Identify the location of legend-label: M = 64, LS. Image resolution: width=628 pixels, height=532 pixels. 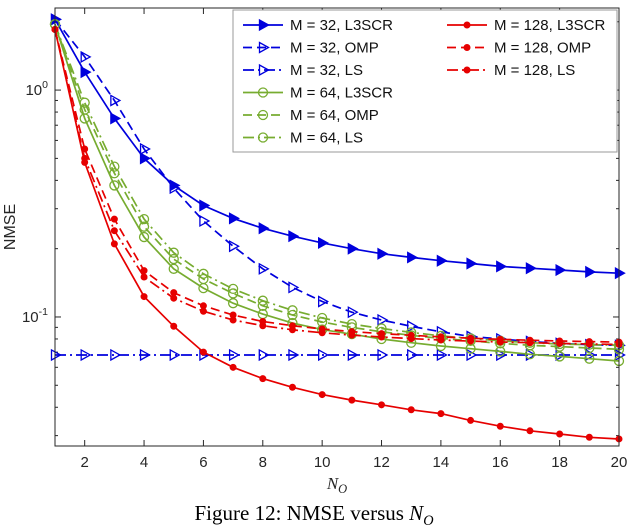
(326, 138).